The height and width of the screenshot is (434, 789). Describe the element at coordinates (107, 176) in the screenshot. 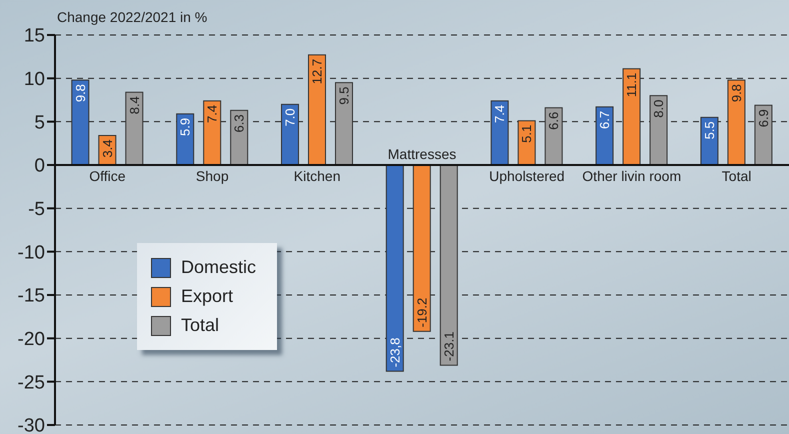

I see `x-tick-label: Office` at that location.